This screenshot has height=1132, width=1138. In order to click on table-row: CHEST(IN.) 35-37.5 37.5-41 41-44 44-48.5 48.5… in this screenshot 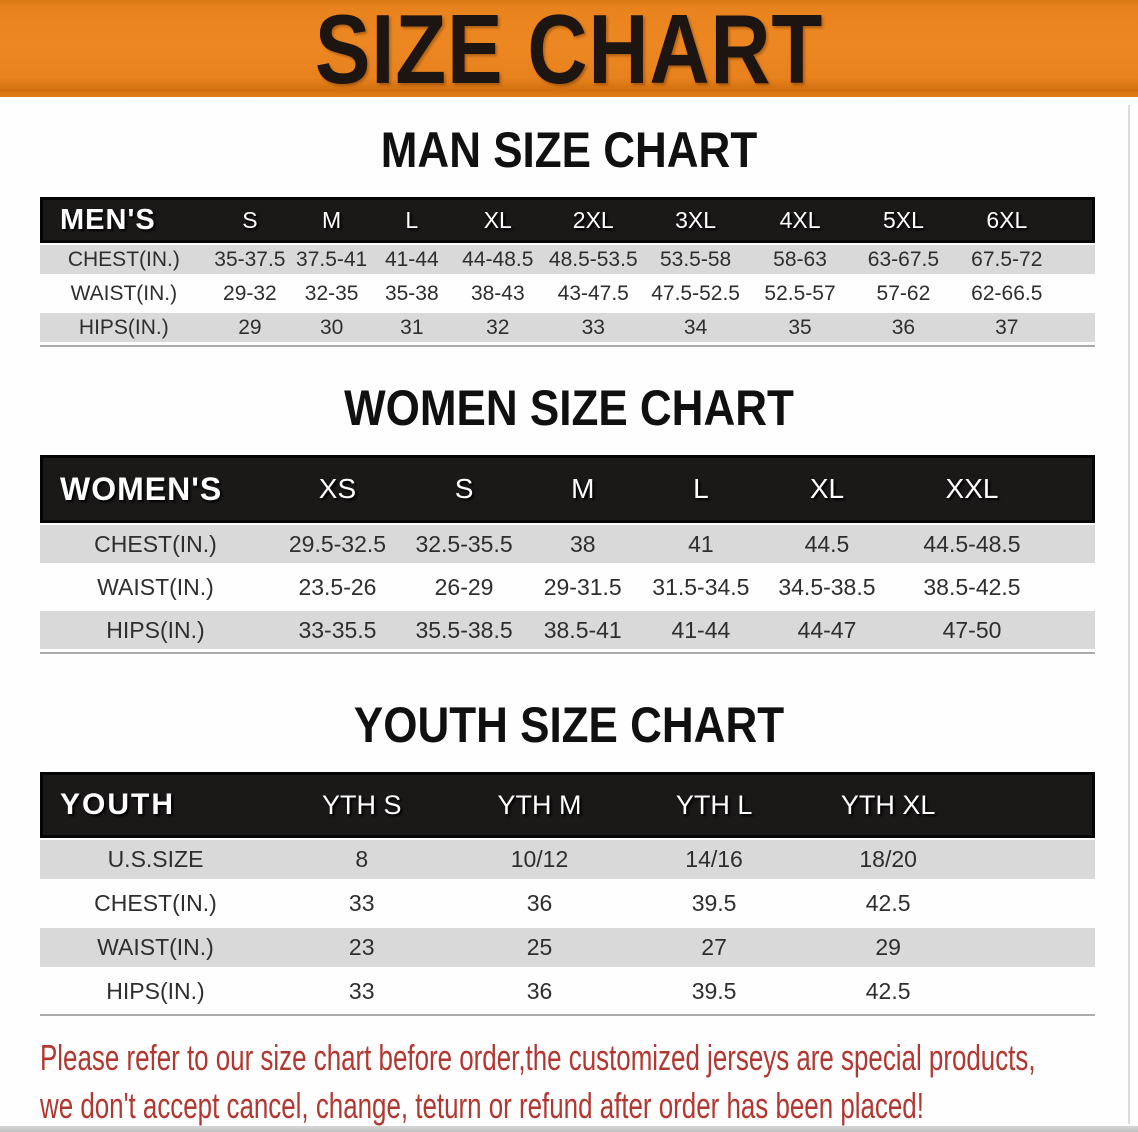, I will do `click(567, 260)`.